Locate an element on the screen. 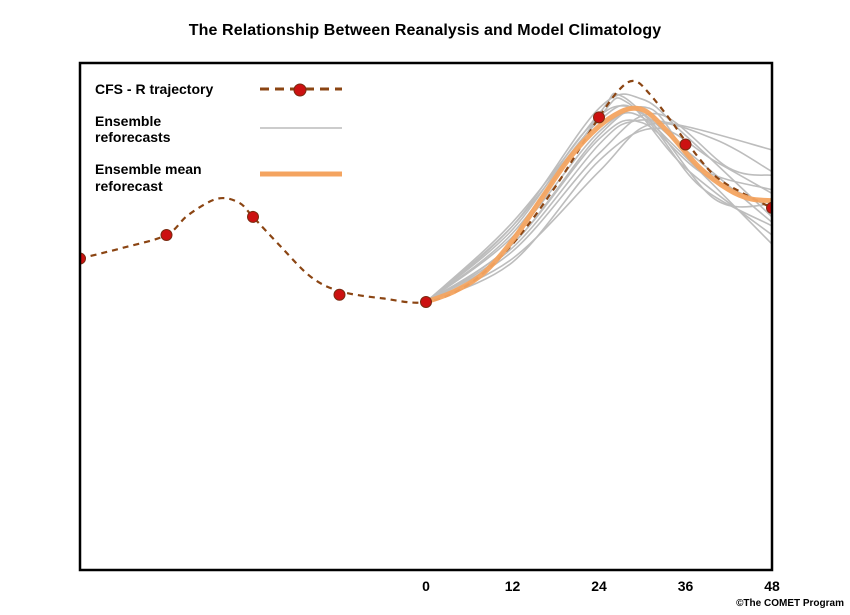 The image size is (850, 615). legend-label-cfsr: CFS - R trajectory is located at coordinates (154, 89).